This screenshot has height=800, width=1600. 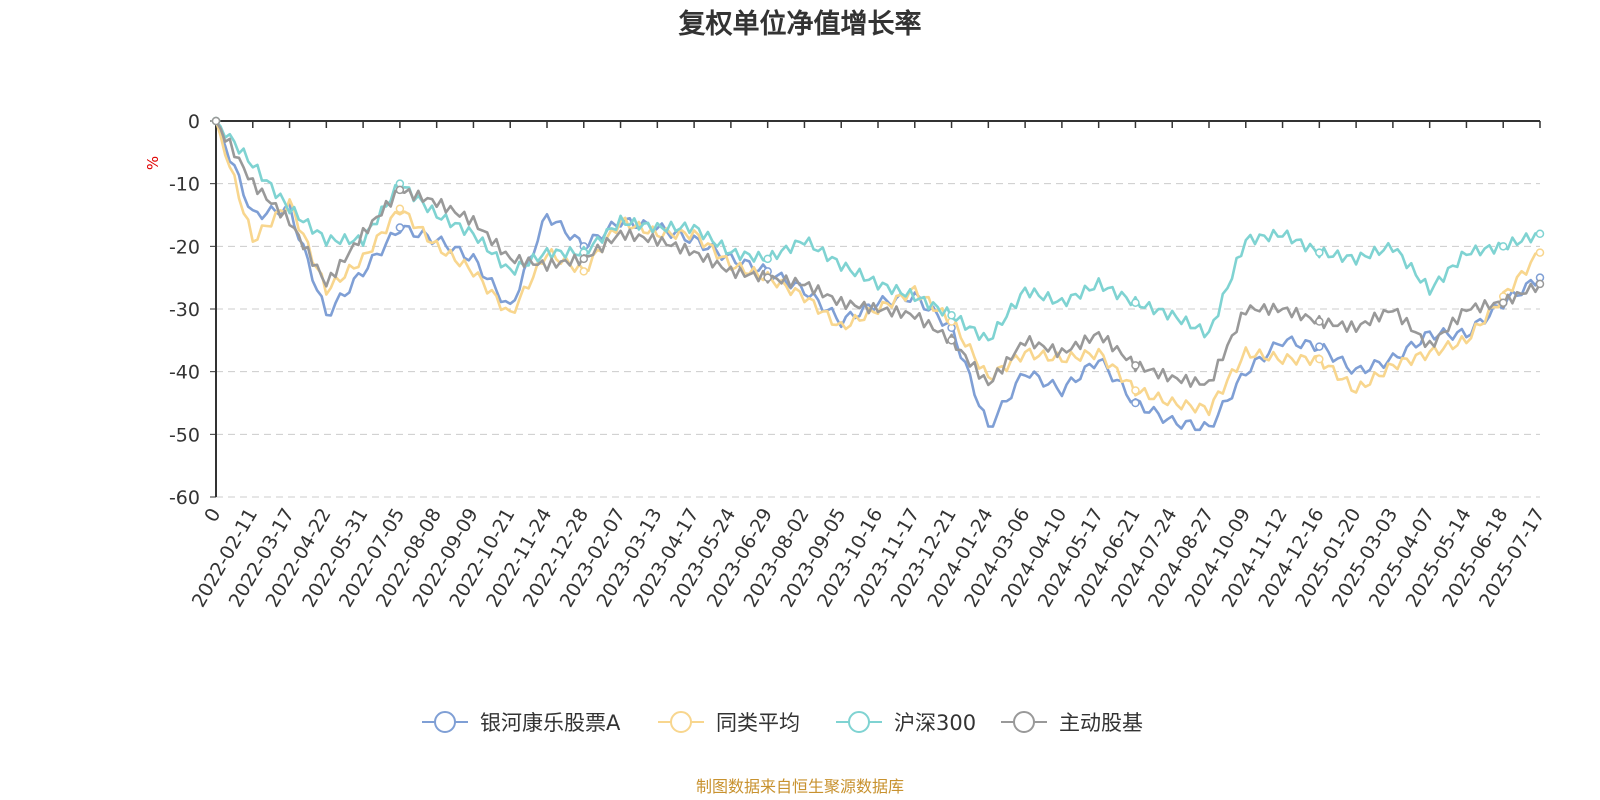 I want to click on legend-item: 沪深300, so click(x=906, y=723).